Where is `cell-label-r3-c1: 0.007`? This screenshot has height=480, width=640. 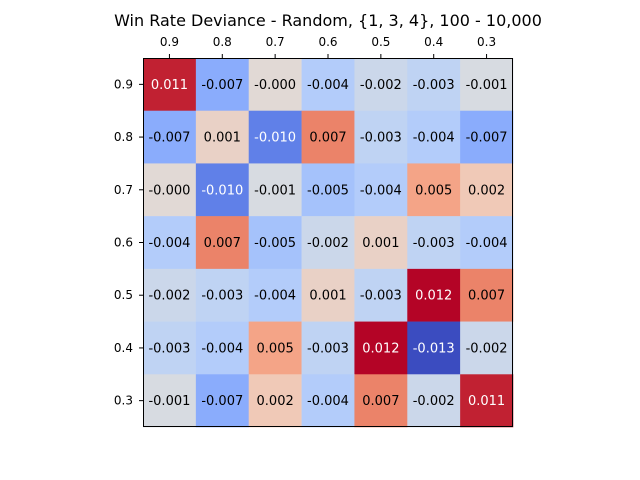 cell-label-r3-c1: 0.007 is located at coordinates (222, 243).